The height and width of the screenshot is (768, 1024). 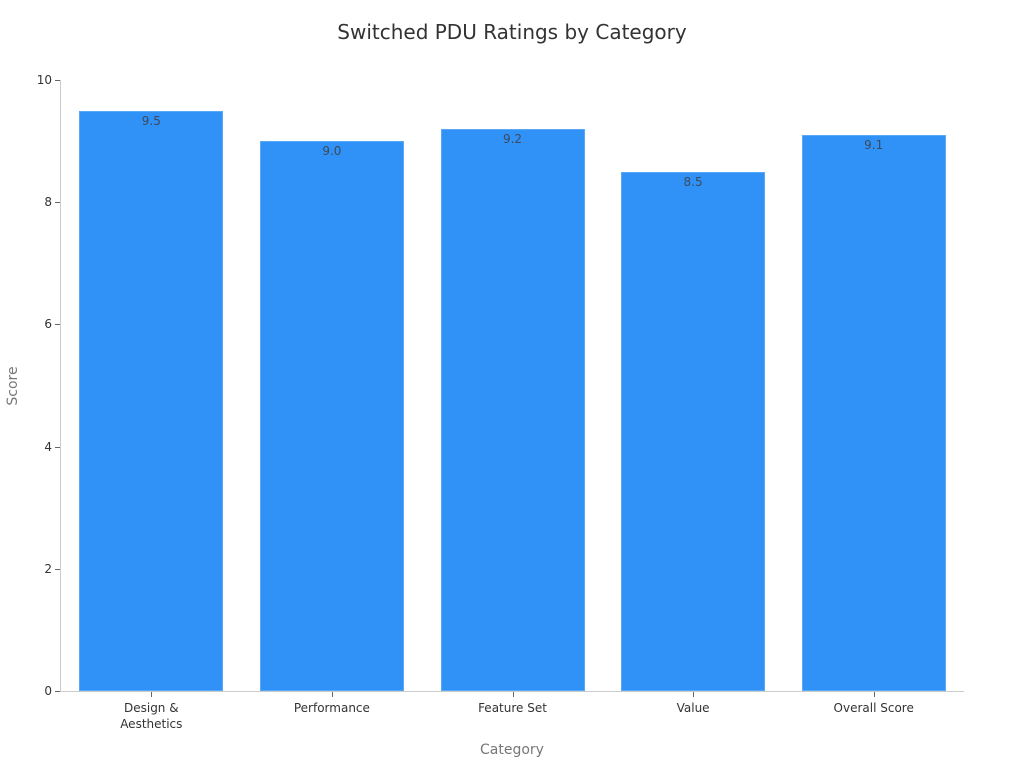 What do you see at coordinates (48, 446) in the screenshot?
I see `y-tick-label: 4` at bounding box center [48, 446].